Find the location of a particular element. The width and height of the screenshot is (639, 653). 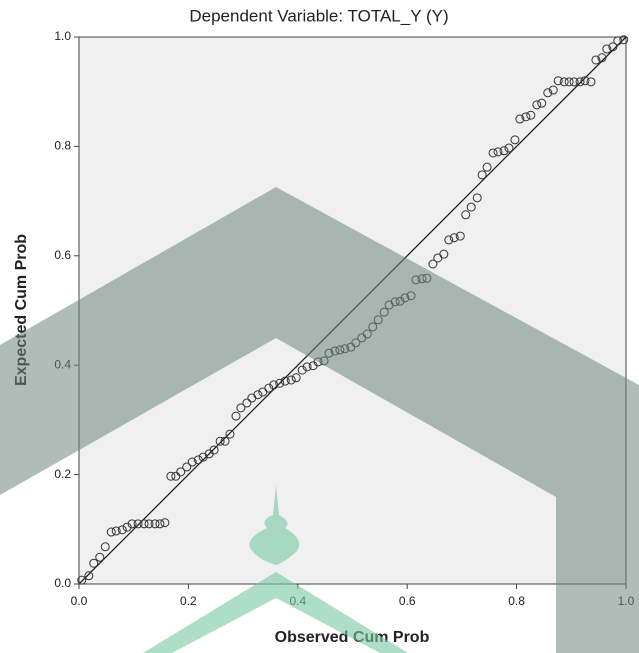

x-tick-label: 0.6 is located at coordinates (407, 601).